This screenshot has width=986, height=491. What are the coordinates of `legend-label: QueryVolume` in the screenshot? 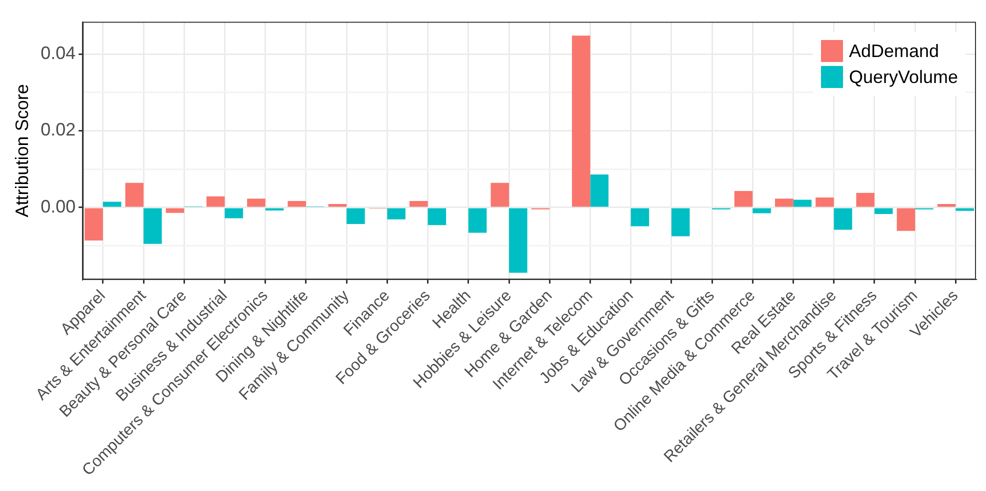 It's located at (903, 77).